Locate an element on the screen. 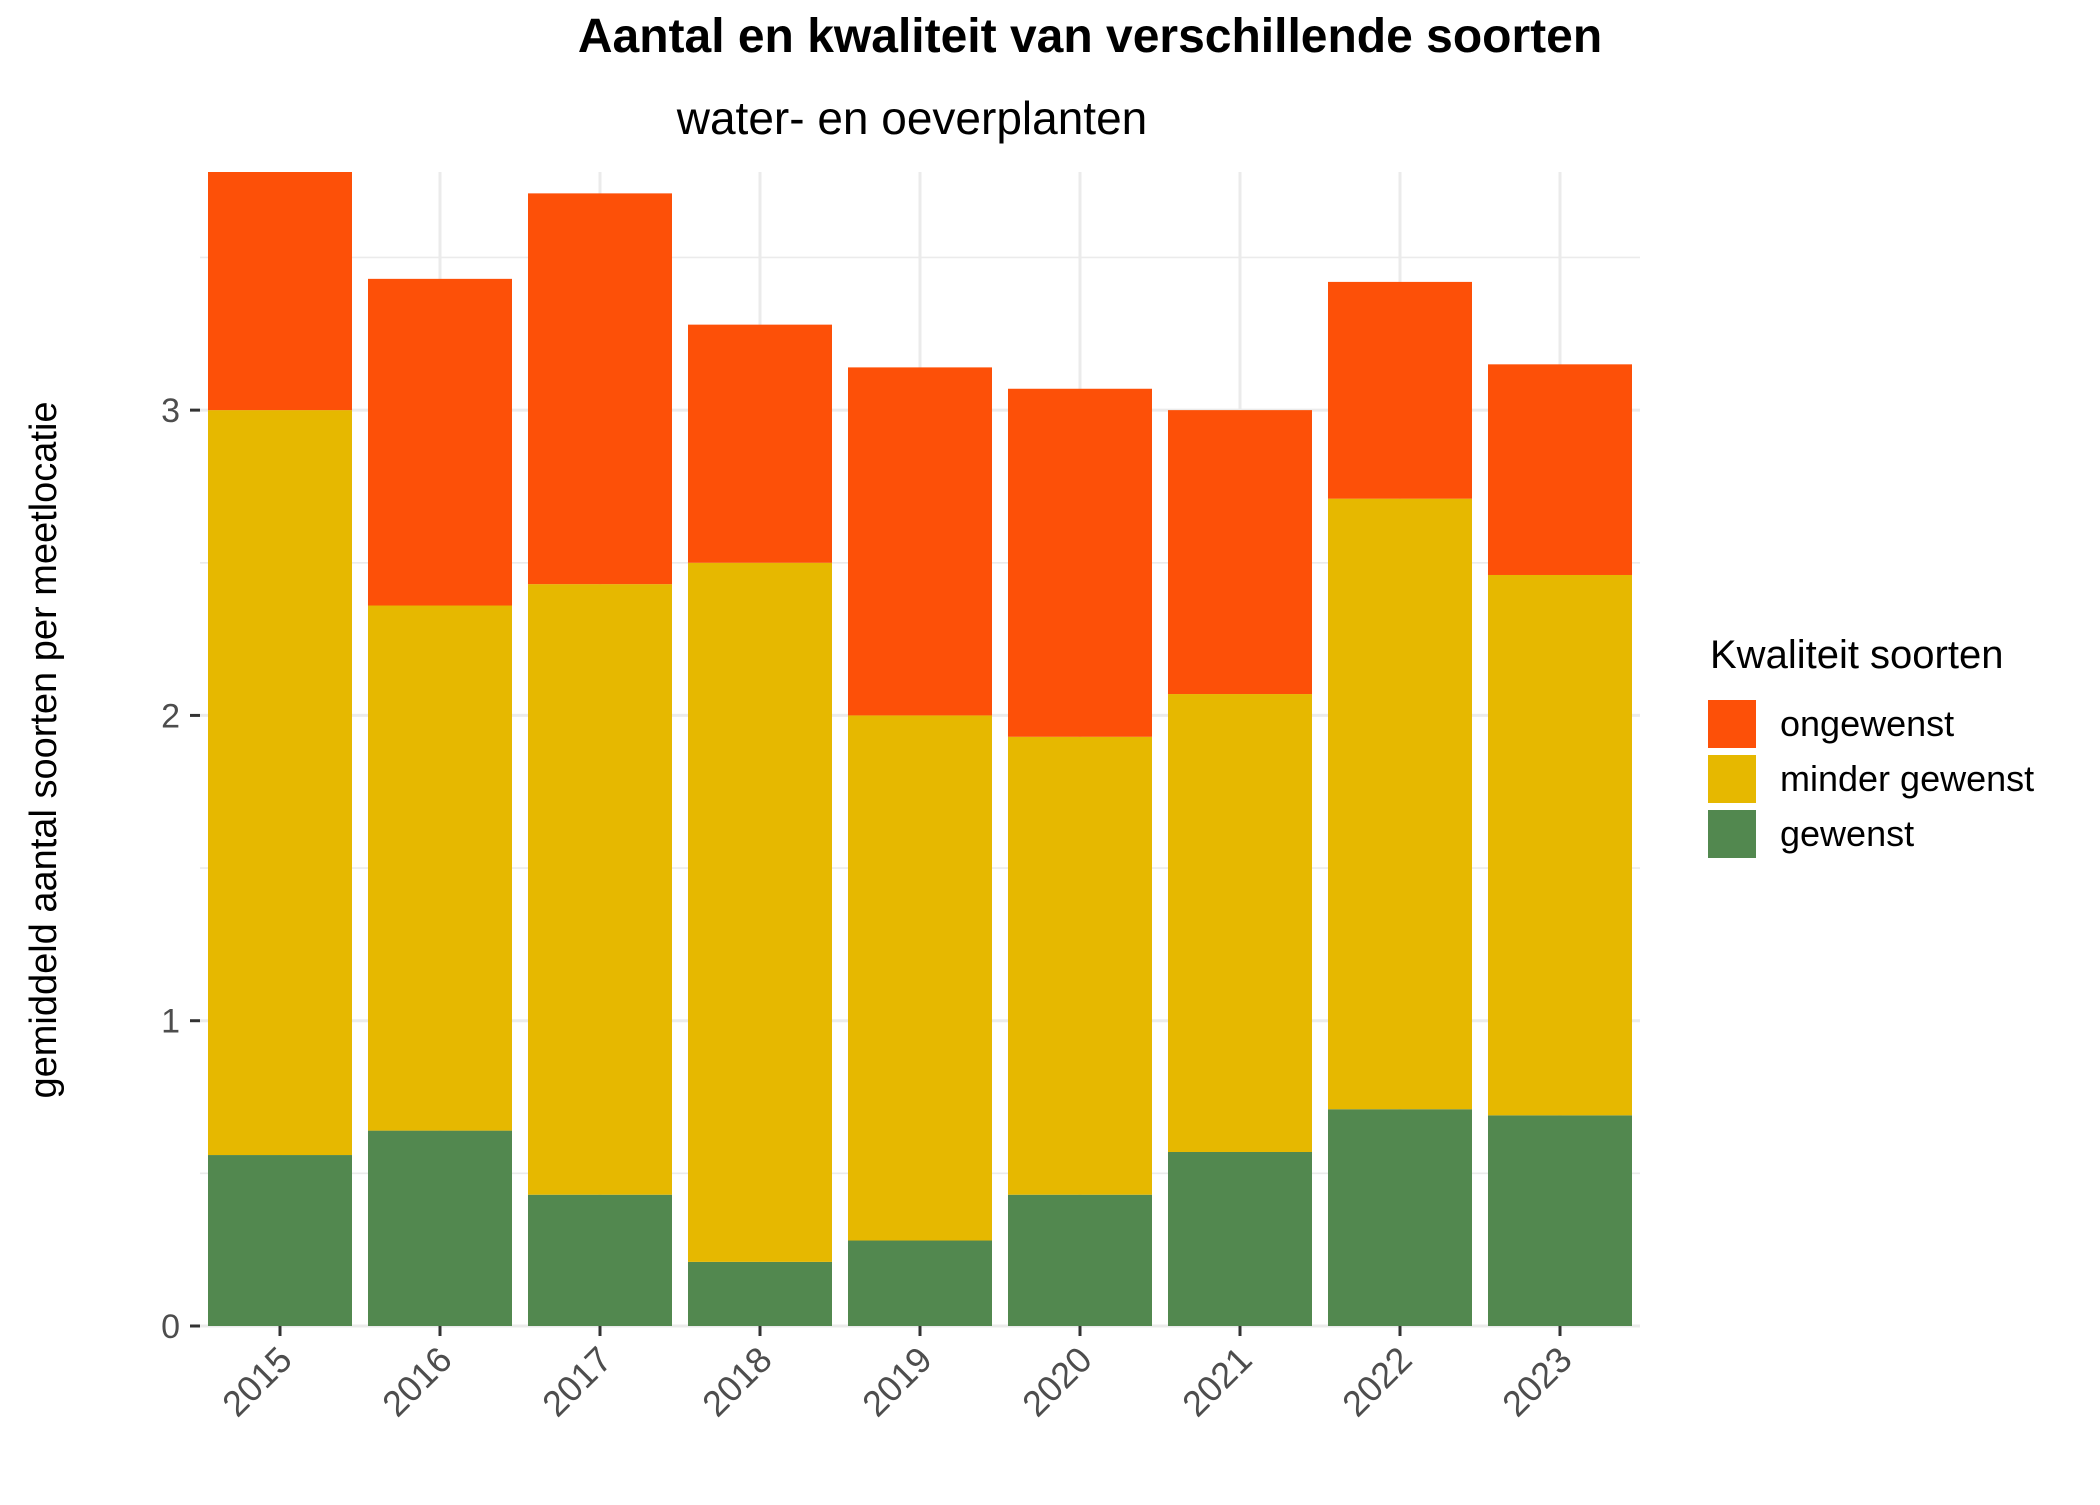 This screenshot has height=1505, width=2100. bar-gewenst-2017 is located at coordinates (600, 1260).